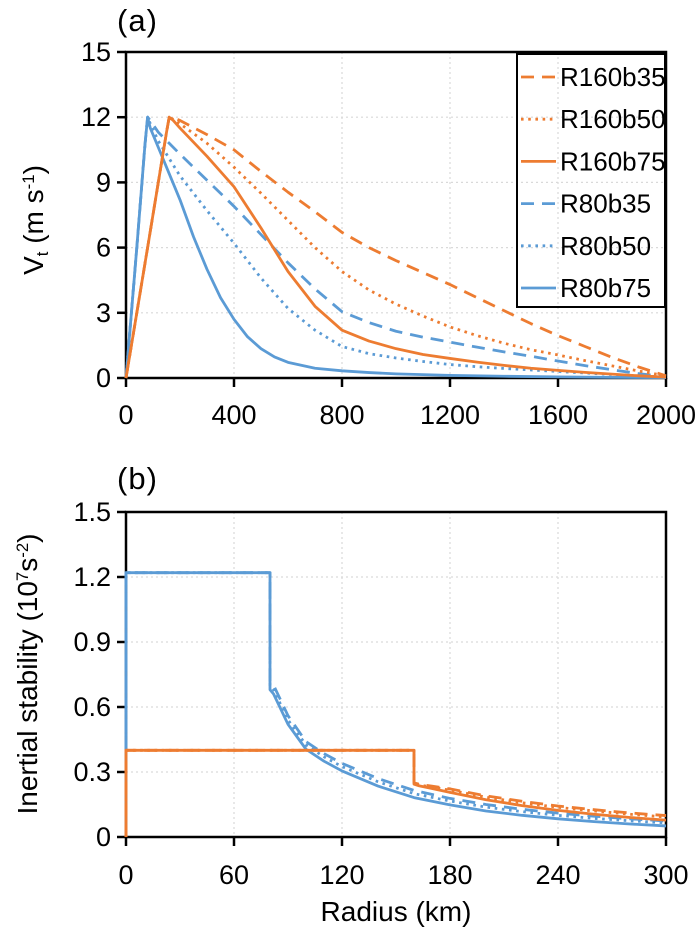  Describe the element at coordinates (103, 313) in the screenshot. I see `y-tick-label: 3` at that location.